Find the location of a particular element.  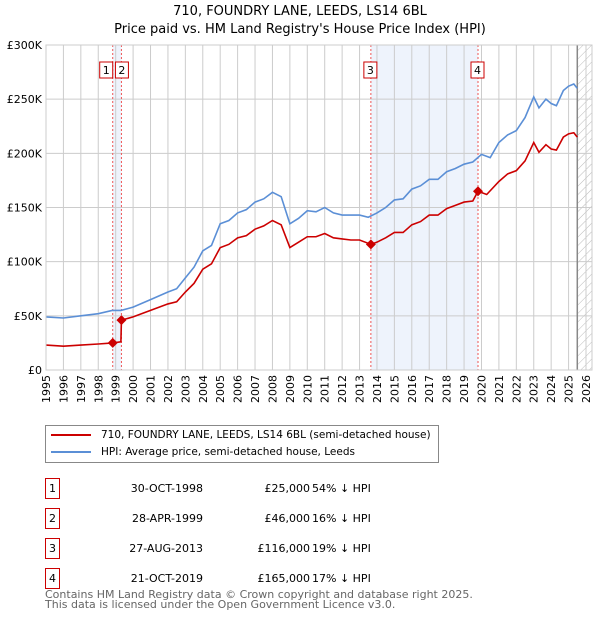

sale-label-number: 2 is located at coordinates (121, 70).